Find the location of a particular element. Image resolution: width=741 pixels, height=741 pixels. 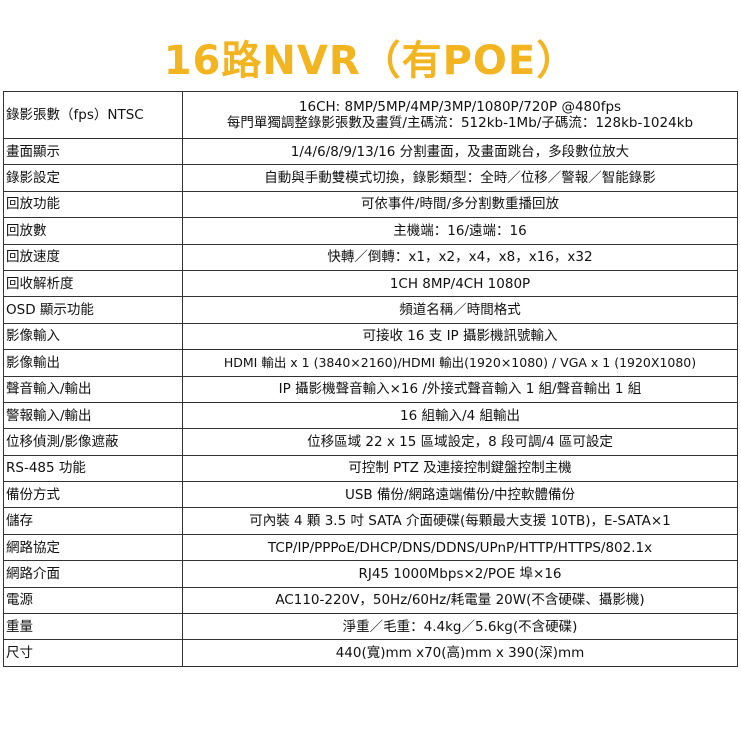

table-row: OSD 顯示功能 頻道名稱／時間格式 is located at coordinates (370, 310).